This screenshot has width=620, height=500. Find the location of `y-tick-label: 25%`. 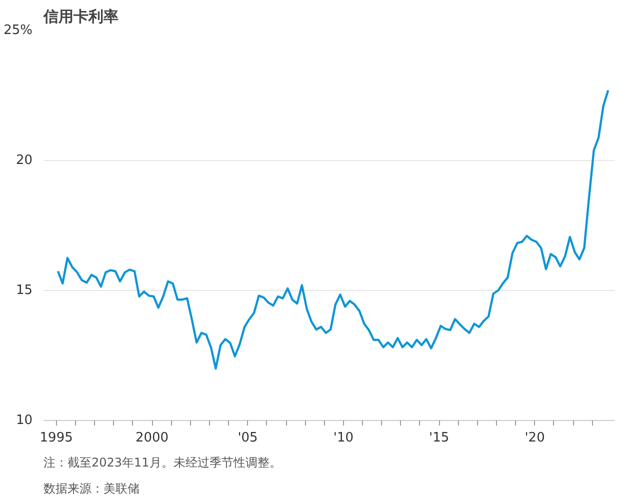

y-tick-label: 25% is located at coordinates (18, 30).